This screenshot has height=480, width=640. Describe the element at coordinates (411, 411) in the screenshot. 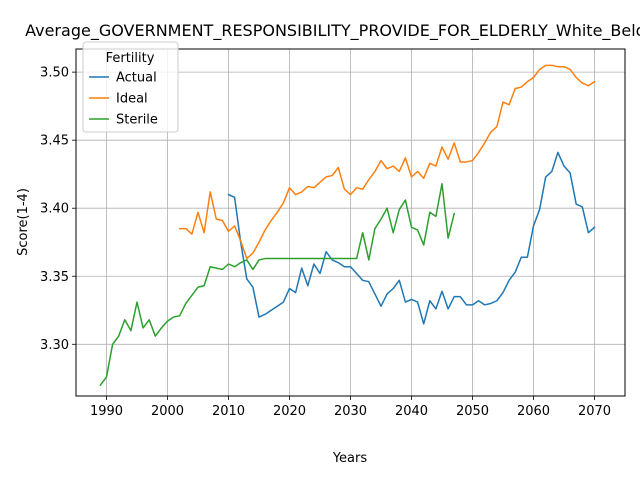

I see `x-tick-label: 2040` at that location.